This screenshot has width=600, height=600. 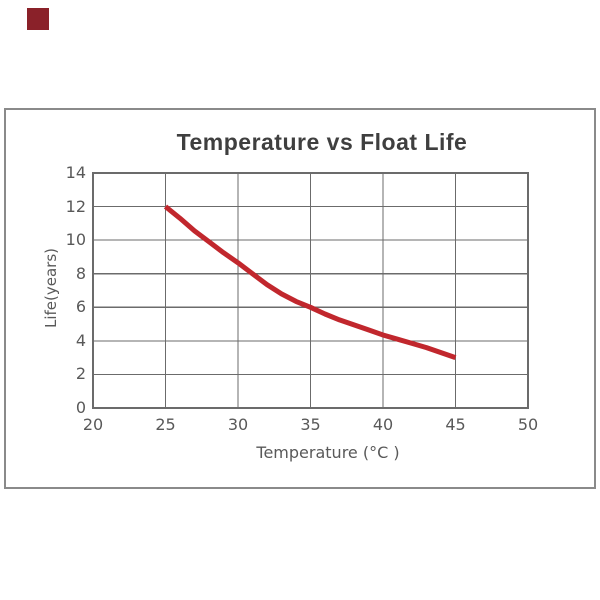 I want to click on x-axis-title: Temperature (°C ), so click(x=328, y=452).